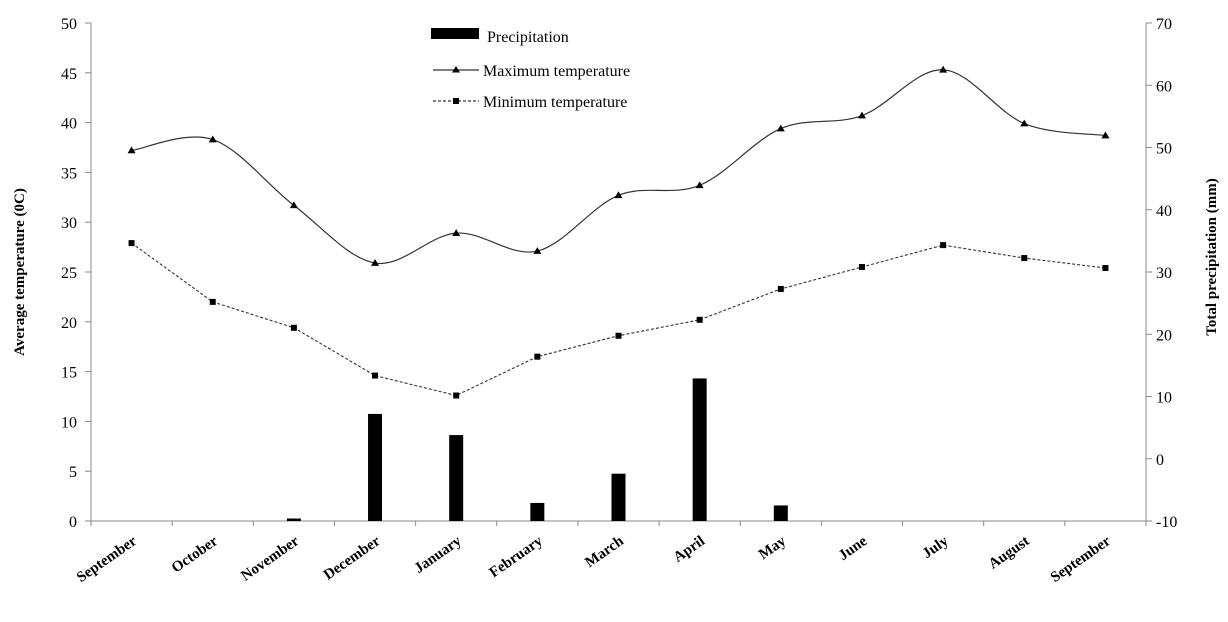 The width and height of the screenshot is (1228, 622). I want to click on legend-min-marker, so click(456, 101).